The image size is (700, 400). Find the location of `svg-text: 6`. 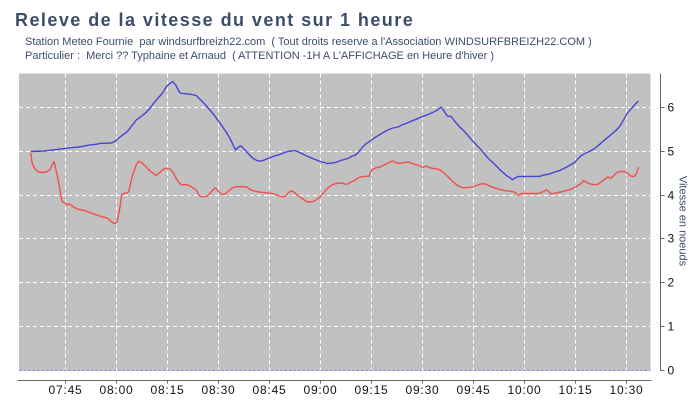

svg-text: 6 is located at coordinates (671, 108).